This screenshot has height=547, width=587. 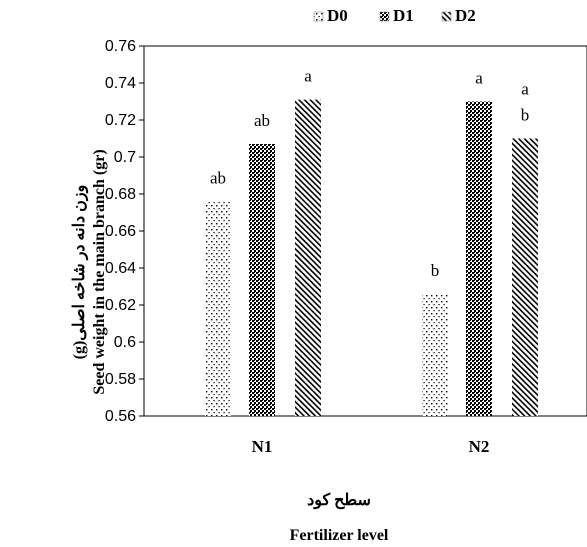 I want to click on x-axis-label-persian: سطح کود, so click(x=339, y=501).